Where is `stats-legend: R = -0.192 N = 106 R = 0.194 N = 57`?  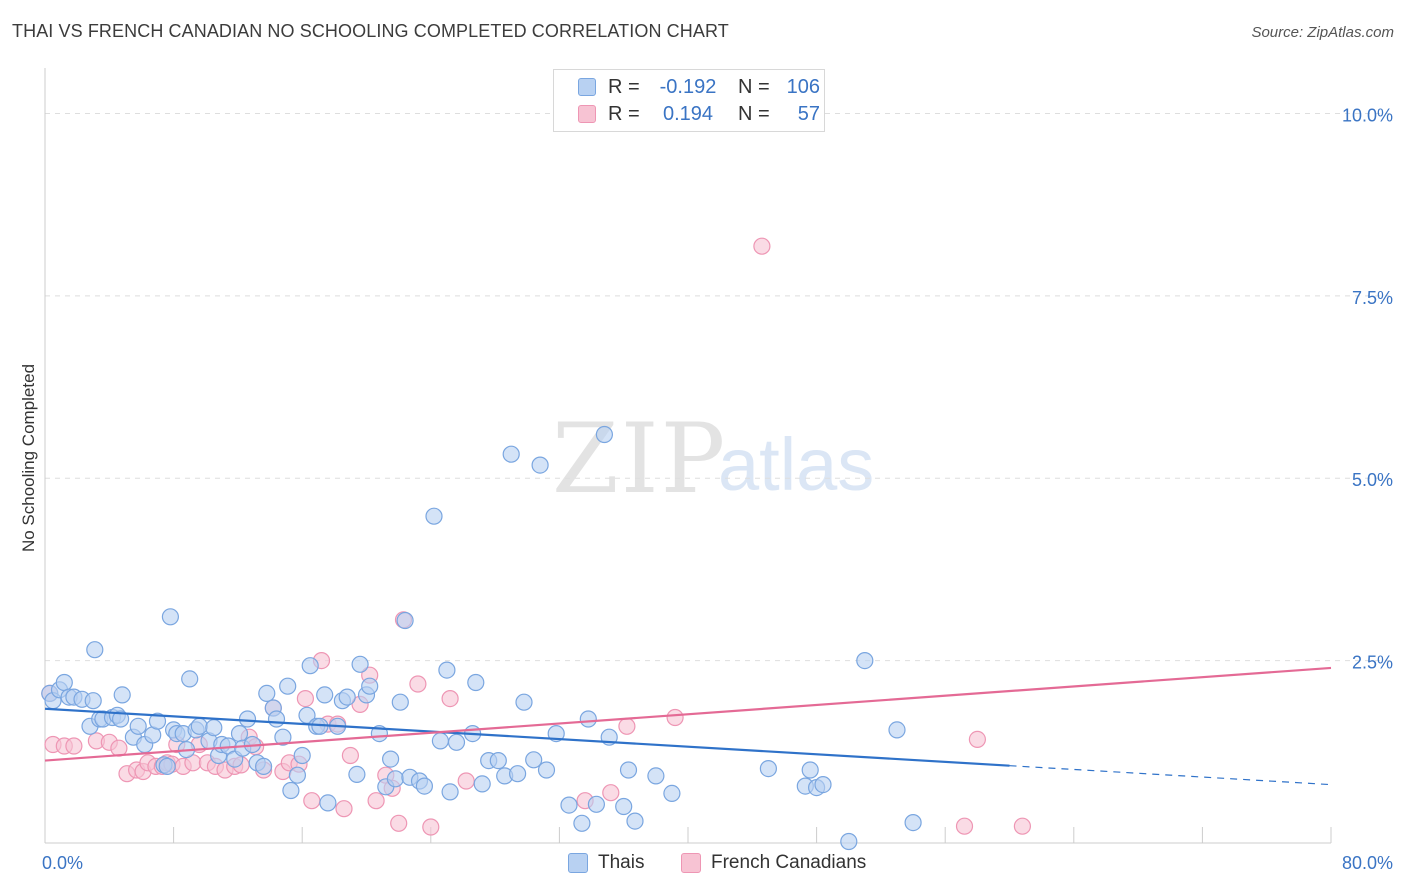 stats-legend: R = -0.192 N = 106 R = 0.194 N = 57 is located at coordinates (689, 100).